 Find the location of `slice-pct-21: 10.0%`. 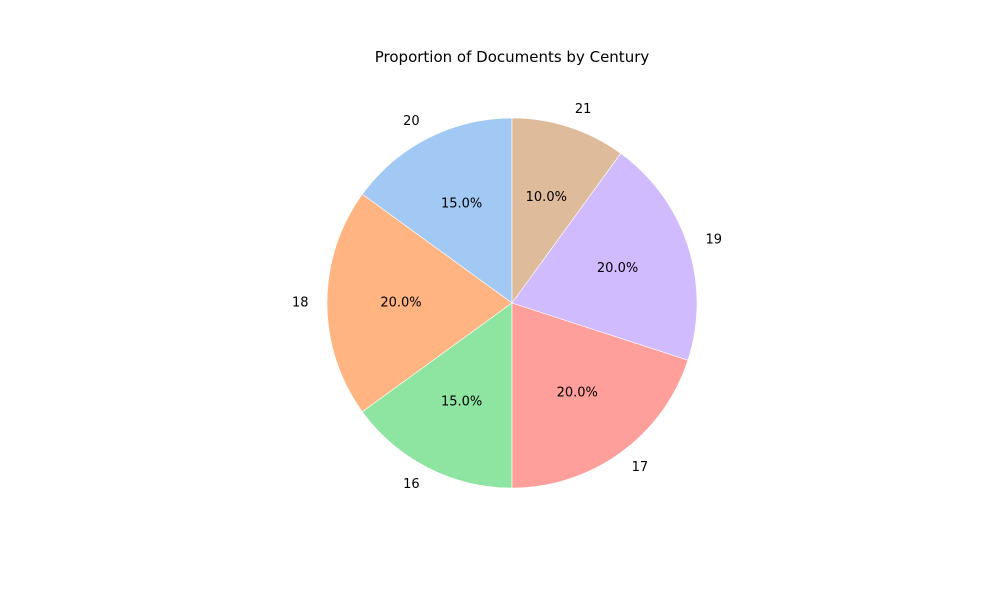

slice-pct-21: 10.0% is located at coordinates (546, 197).